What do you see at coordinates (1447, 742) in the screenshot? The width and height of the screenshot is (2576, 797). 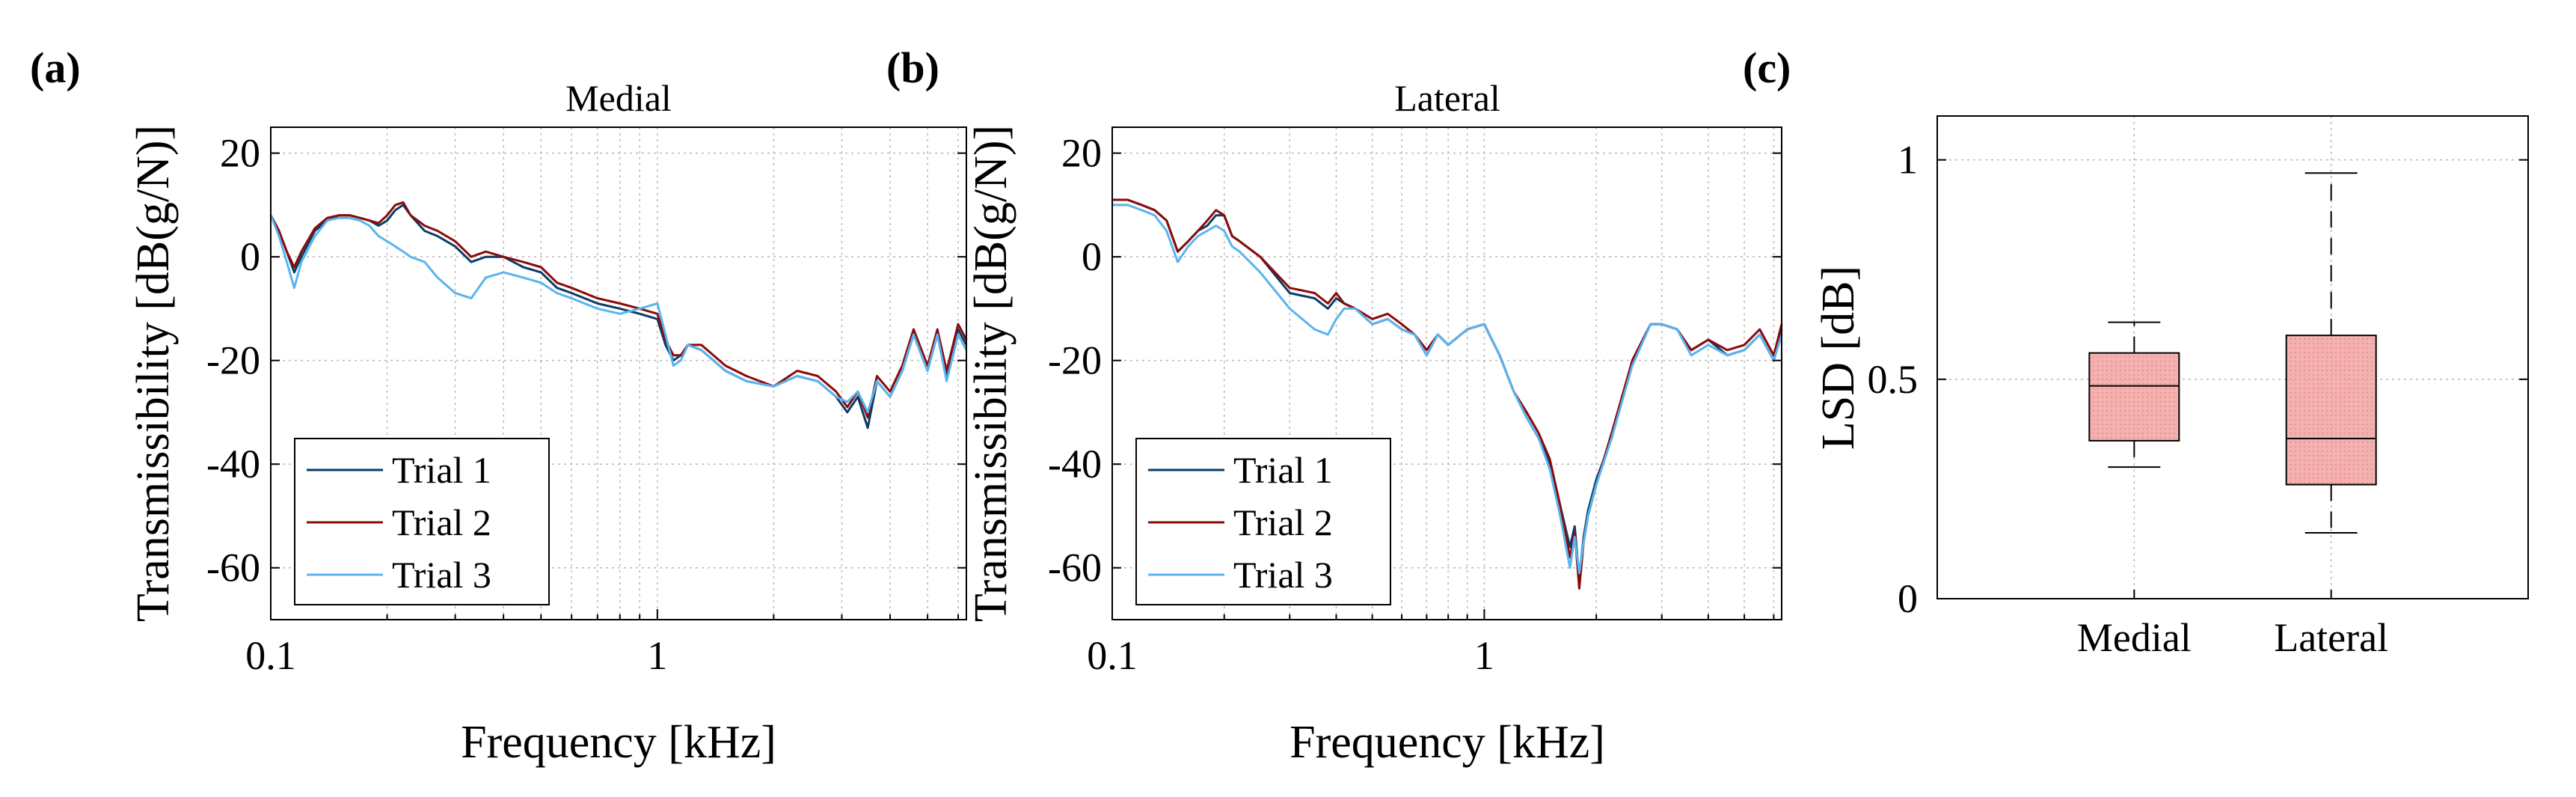 I see `panel-b-xlabel: Frequency [kHz]` at bounding box center [1447, 742].